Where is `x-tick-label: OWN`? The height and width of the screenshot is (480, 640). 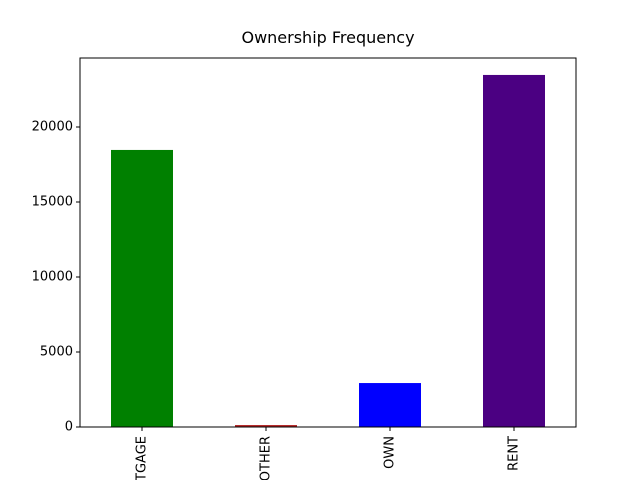 x-tick-label: OWN is located at coordinates (390, 452).